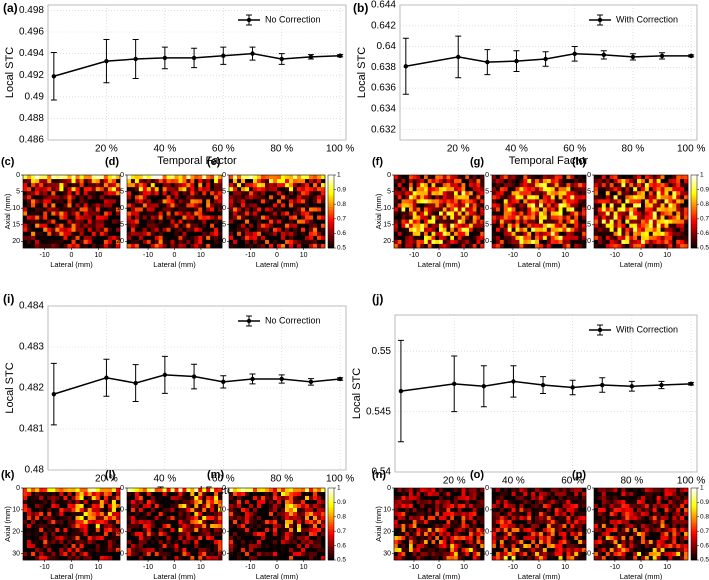  Describe the element at coordinates (215, 475) in the screenshot. I see `panel-label: (m)` at that location.